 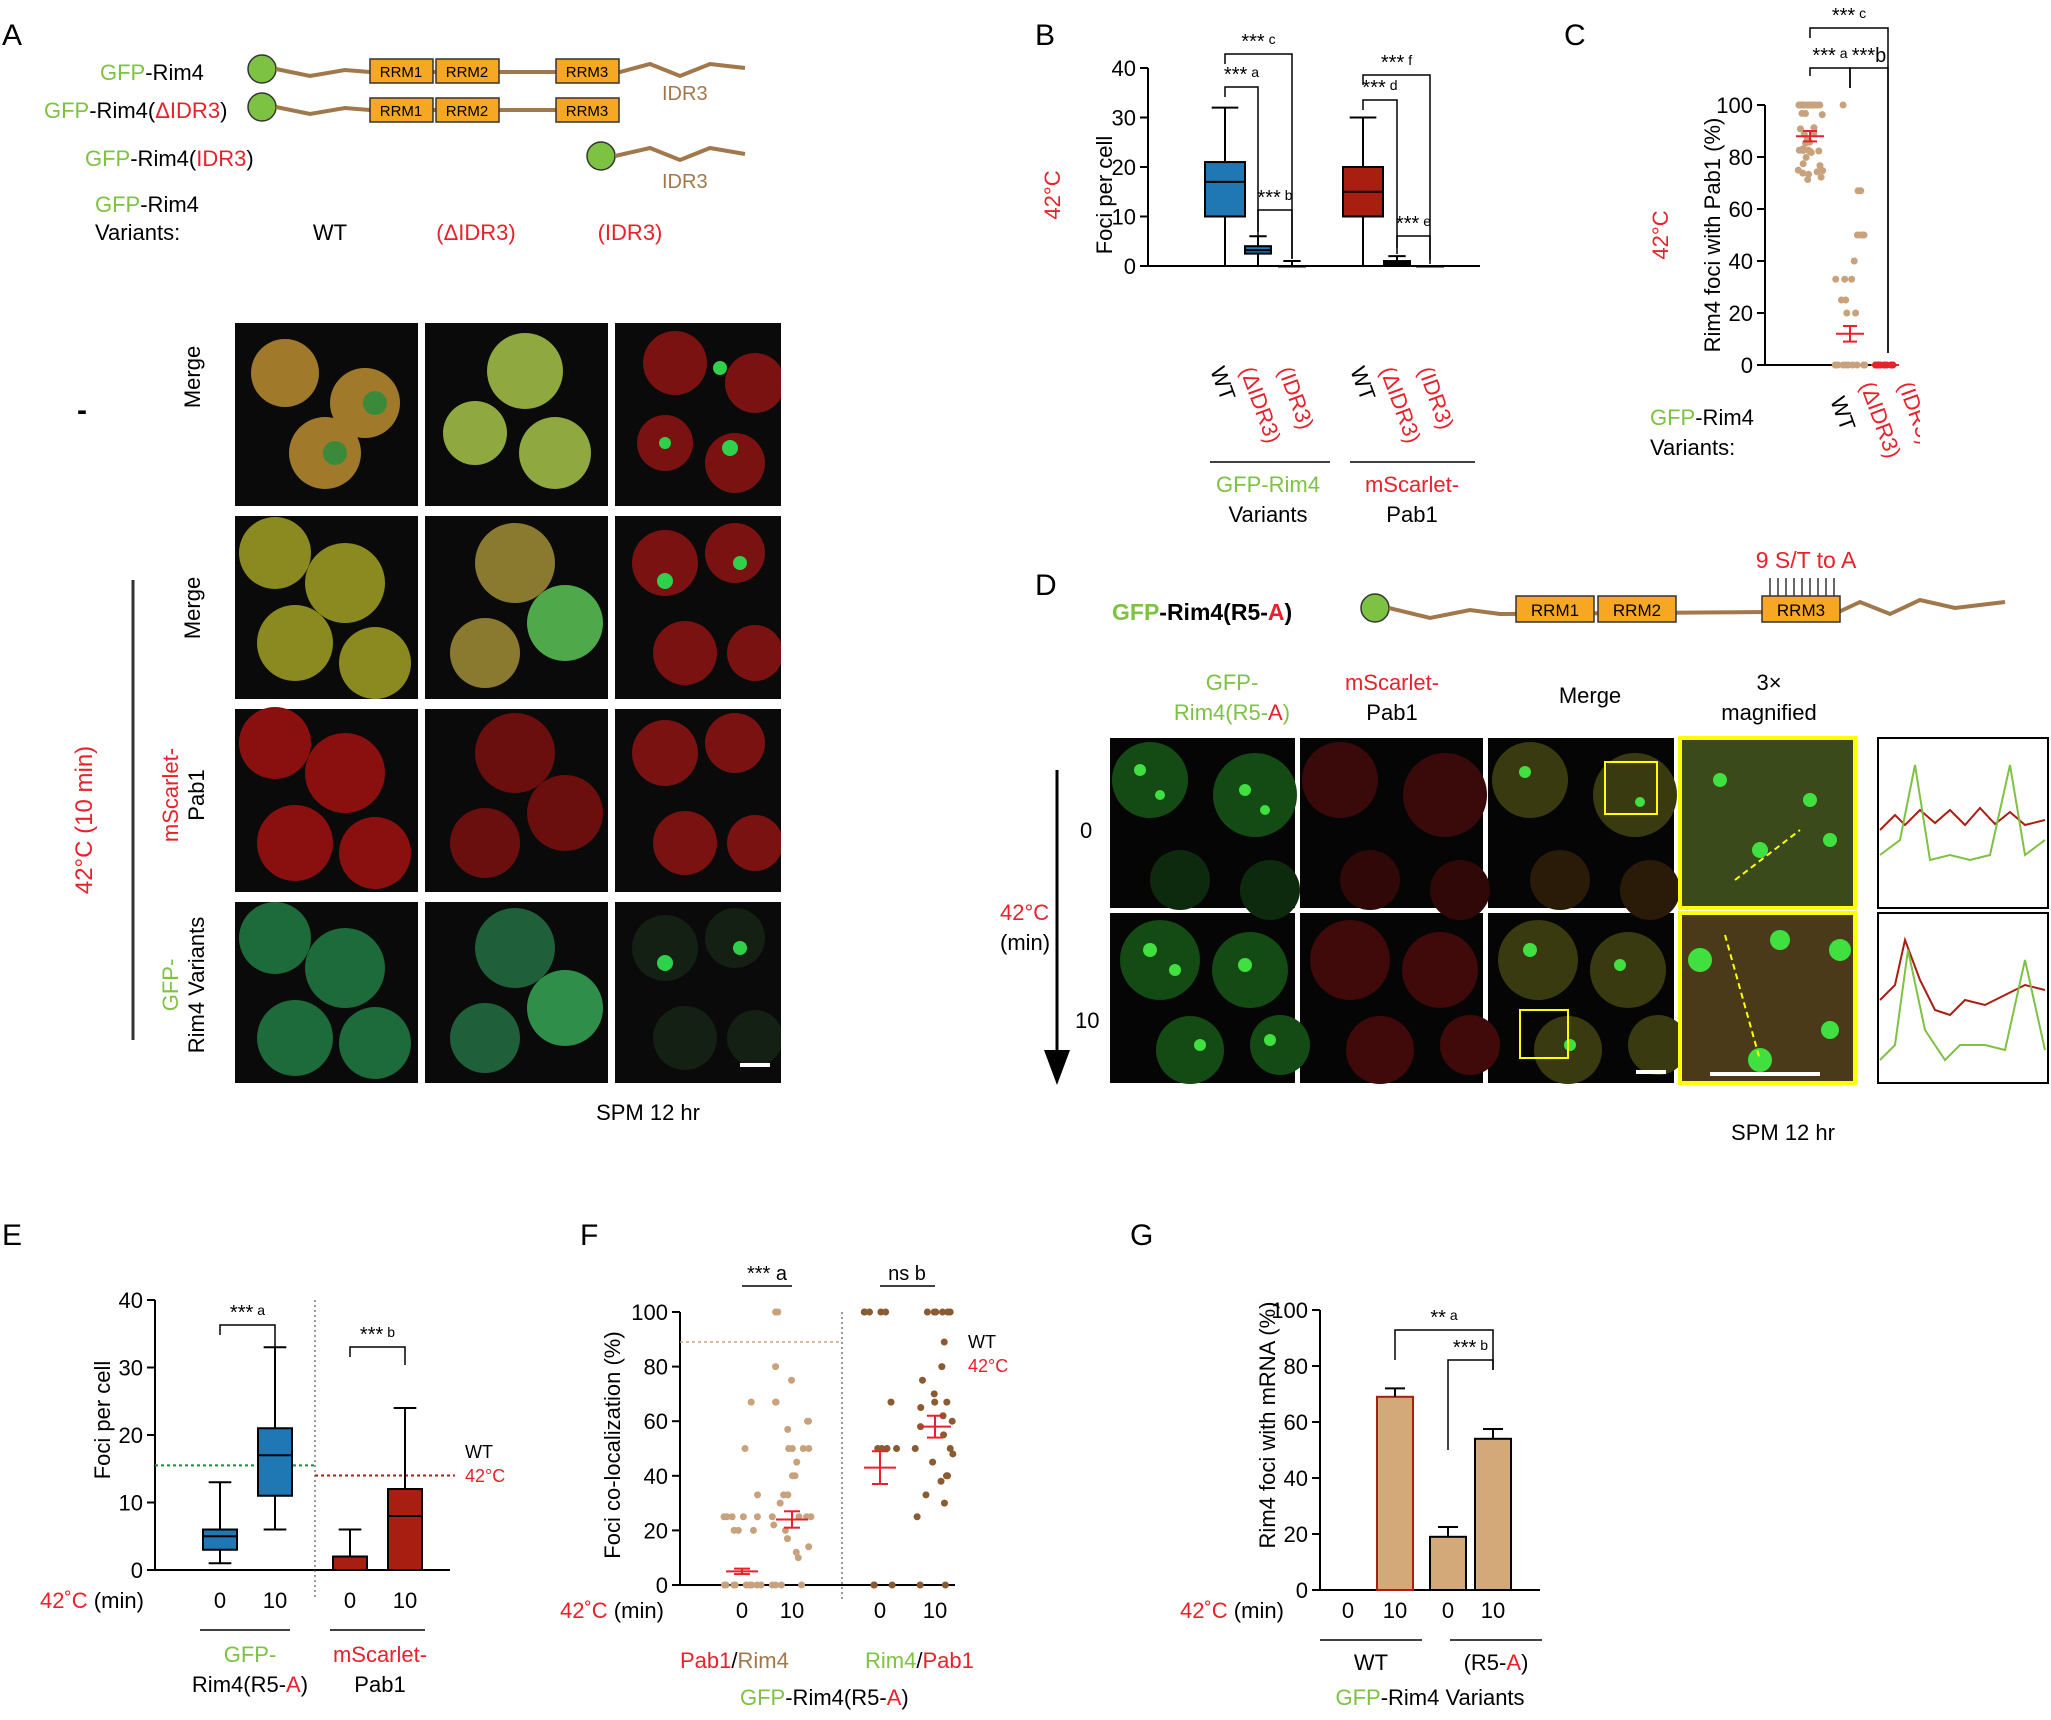 What do you see at coordinates (1395, 1493) in the screenshot?
I see `g-bar` at bounding box center [1395, 1493].